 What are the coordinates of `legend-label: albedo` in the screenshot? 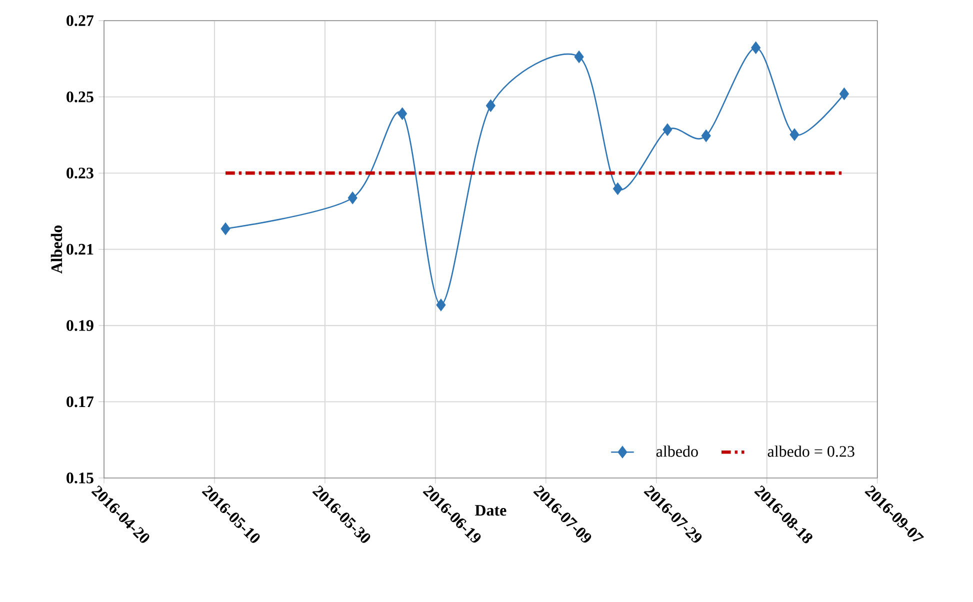 It's located at (677, 451).